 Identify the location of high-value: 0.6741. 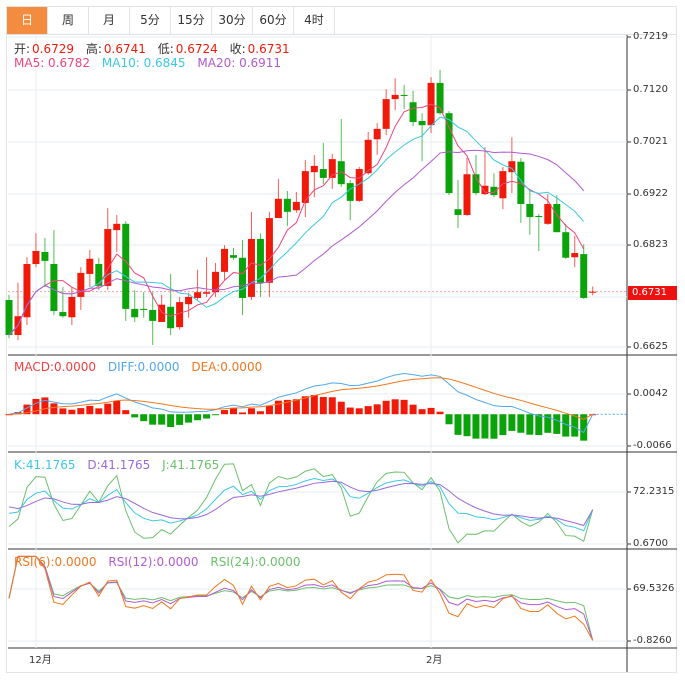
(124, 49).